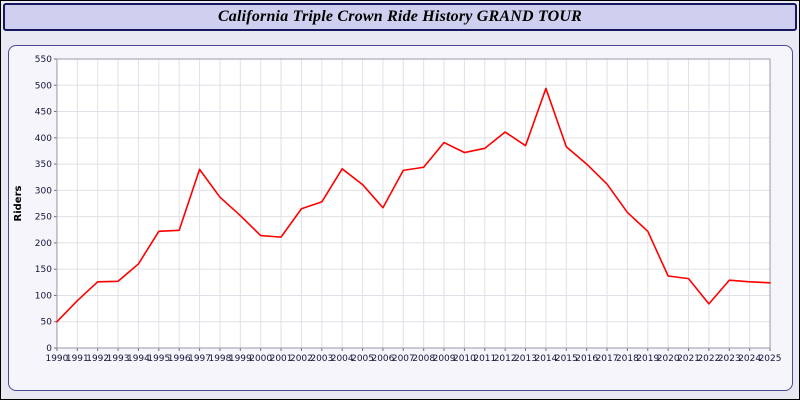  Describe the element at coordinates (464, 359) in the screenshot. I see `svg-text: 2010` at that location.